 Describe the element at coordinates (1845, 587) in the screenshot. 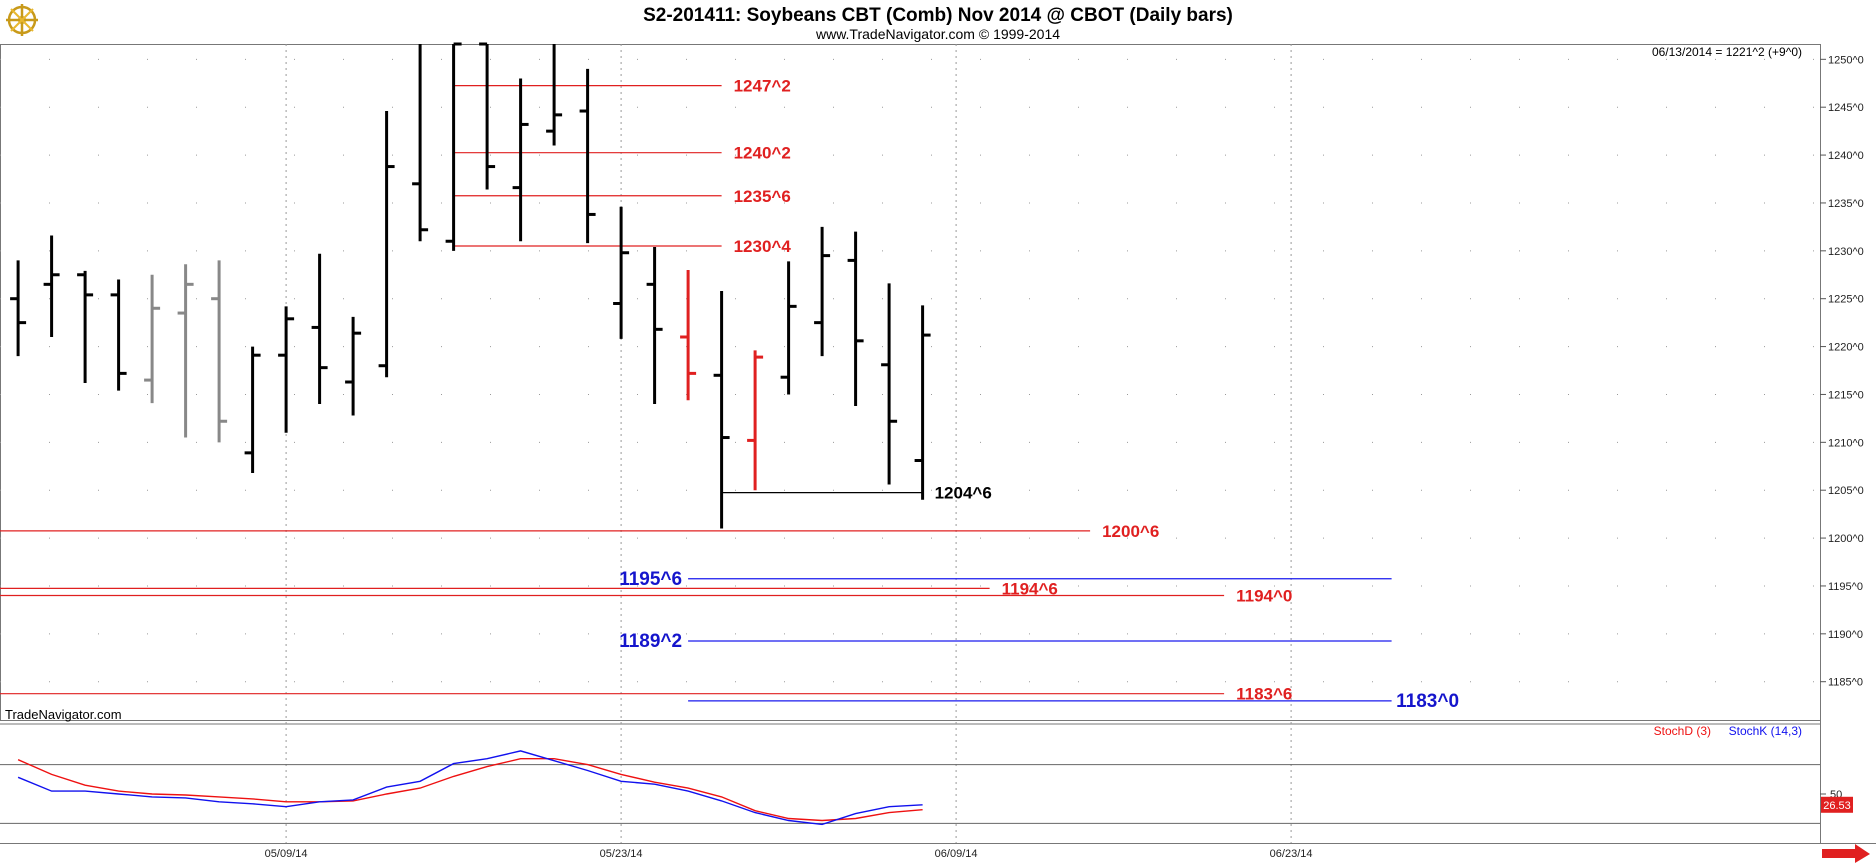

I see `y-tick-label: 1195^0` at that location.